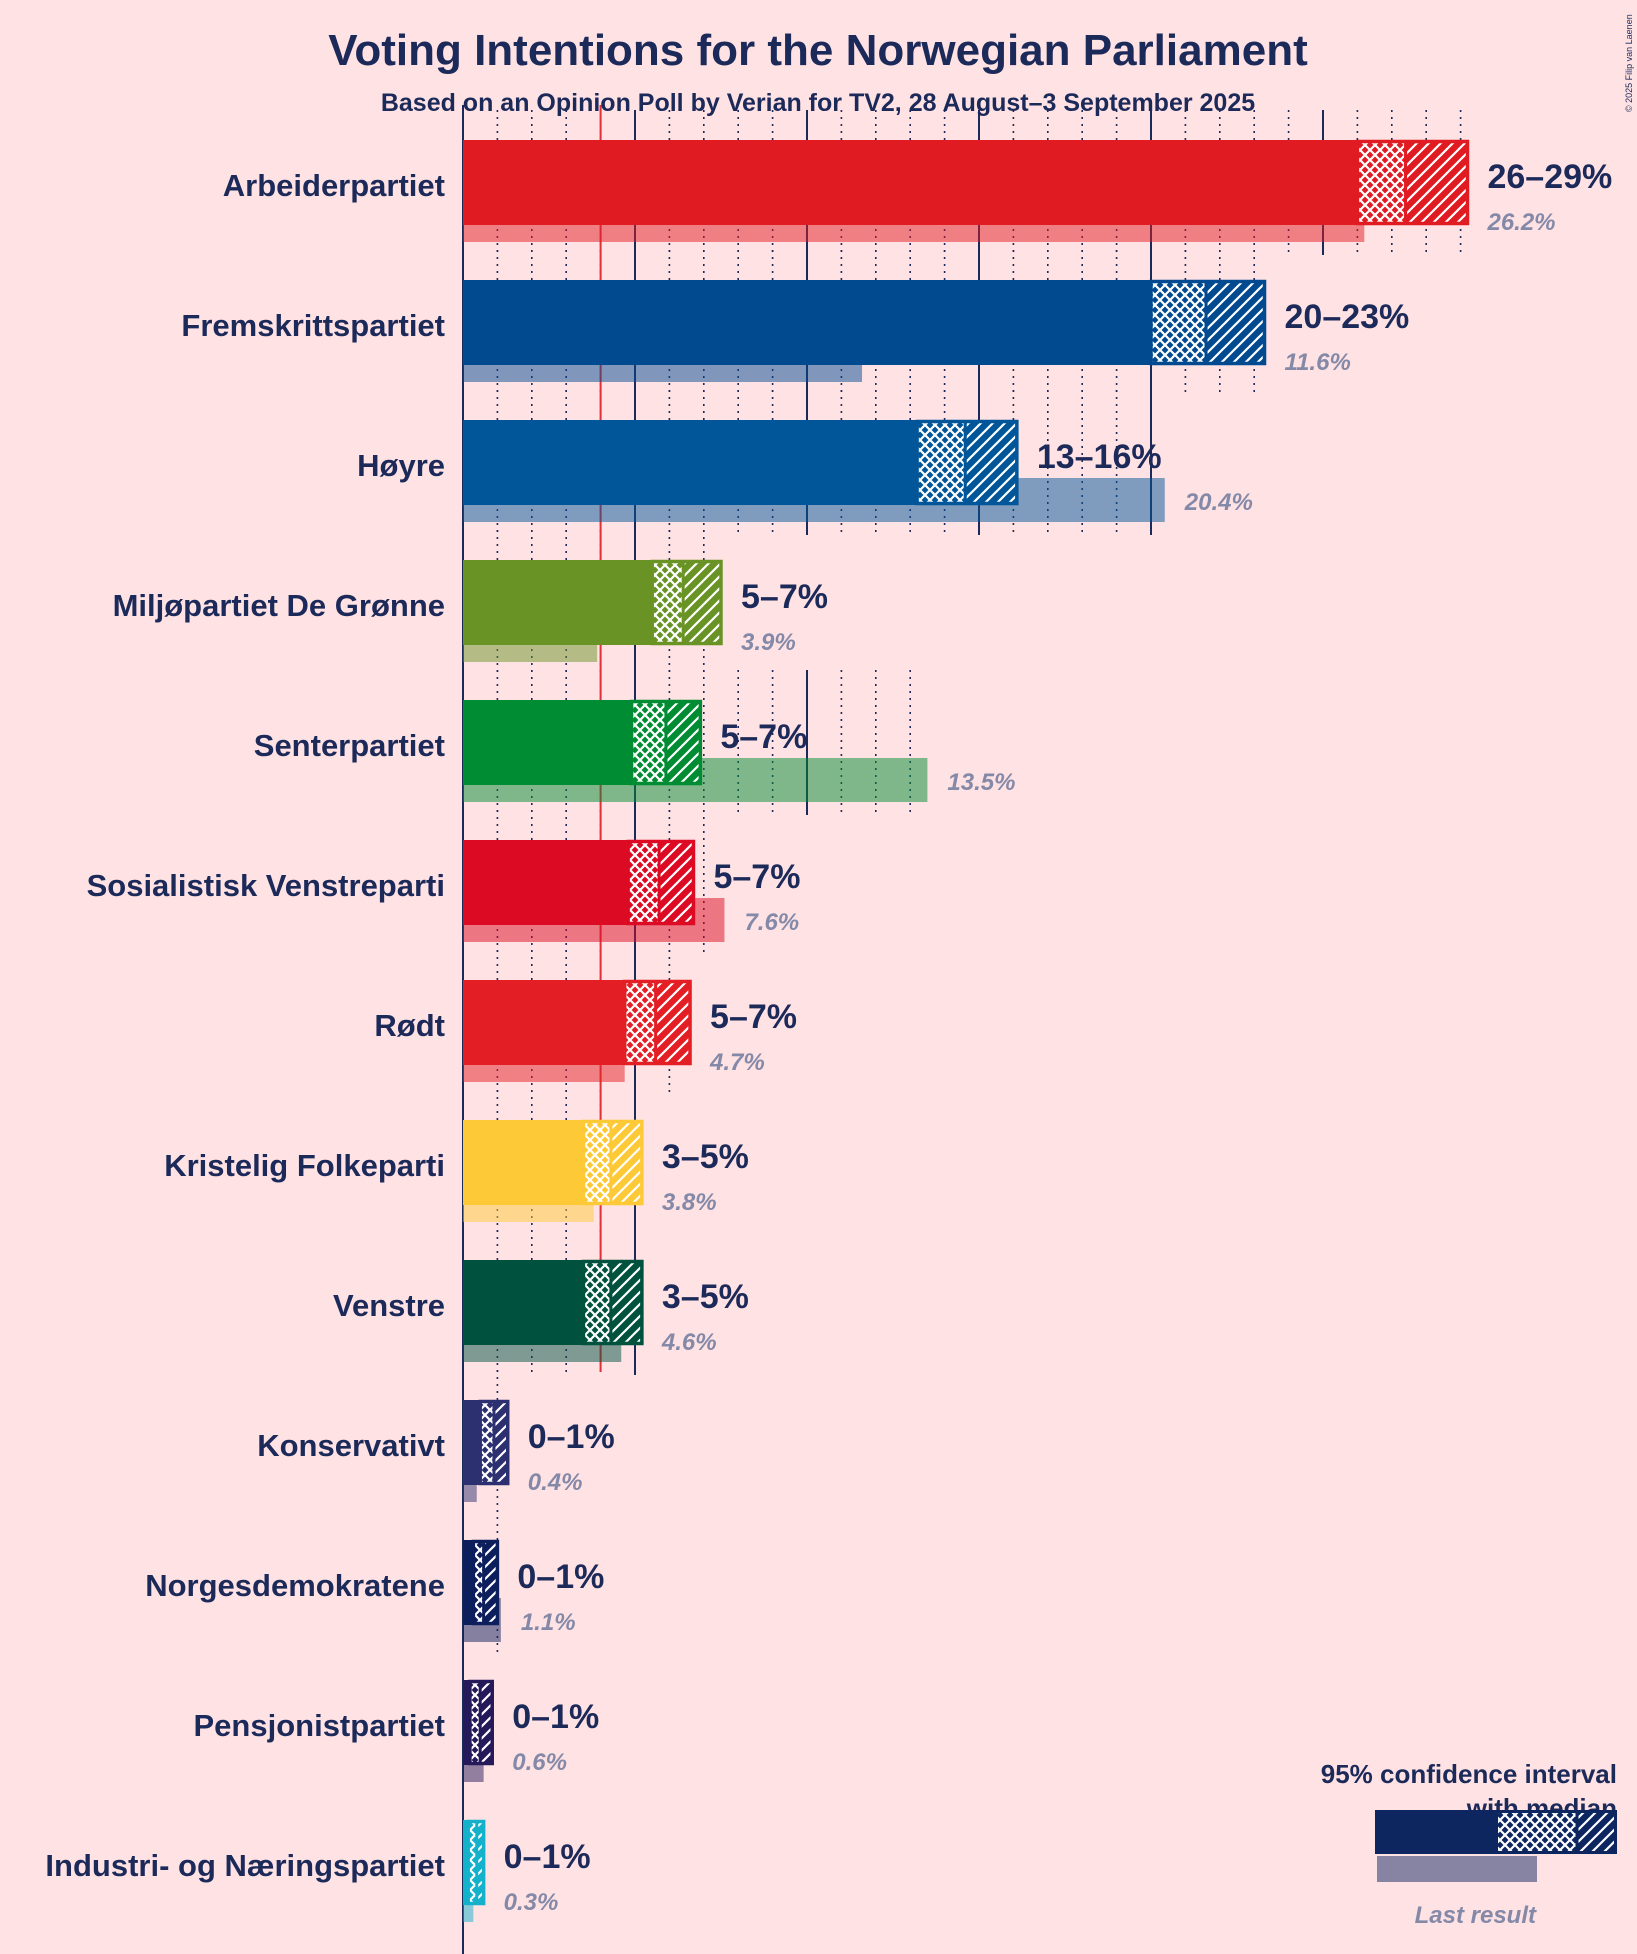 This screenshot has height=1954, width=1637. I want to click on party-label: Industri- og Næringspartiet, so click(245, 1865).